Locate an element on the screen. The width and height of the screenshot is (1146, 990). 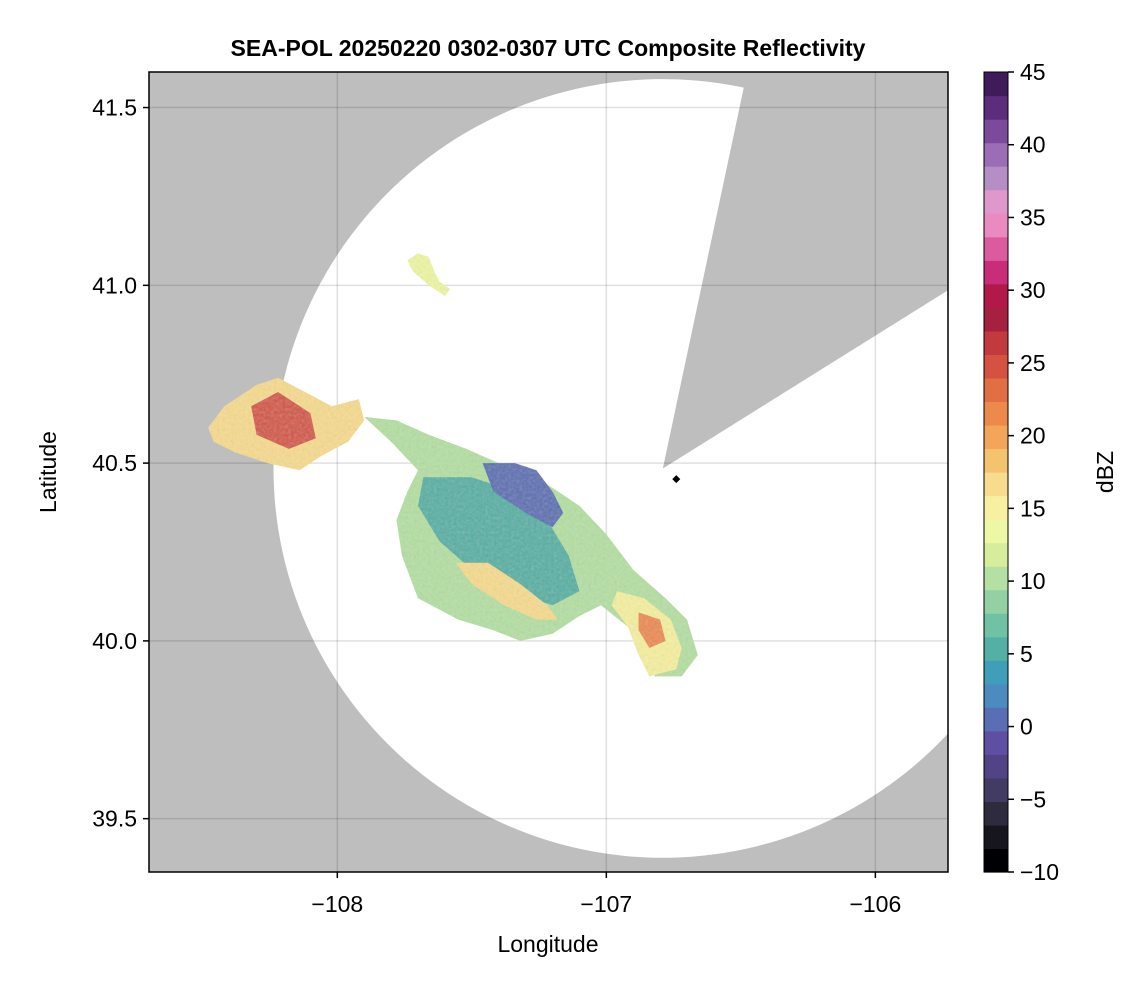
colorbar is located at coordinates (996, 472).